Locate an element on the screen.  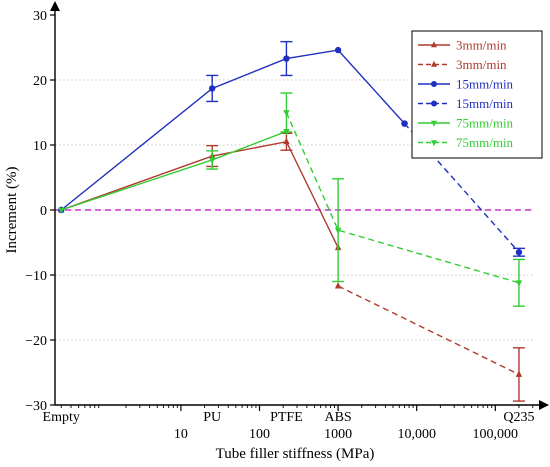
material-label: PU is located at coordinates (212, 417).